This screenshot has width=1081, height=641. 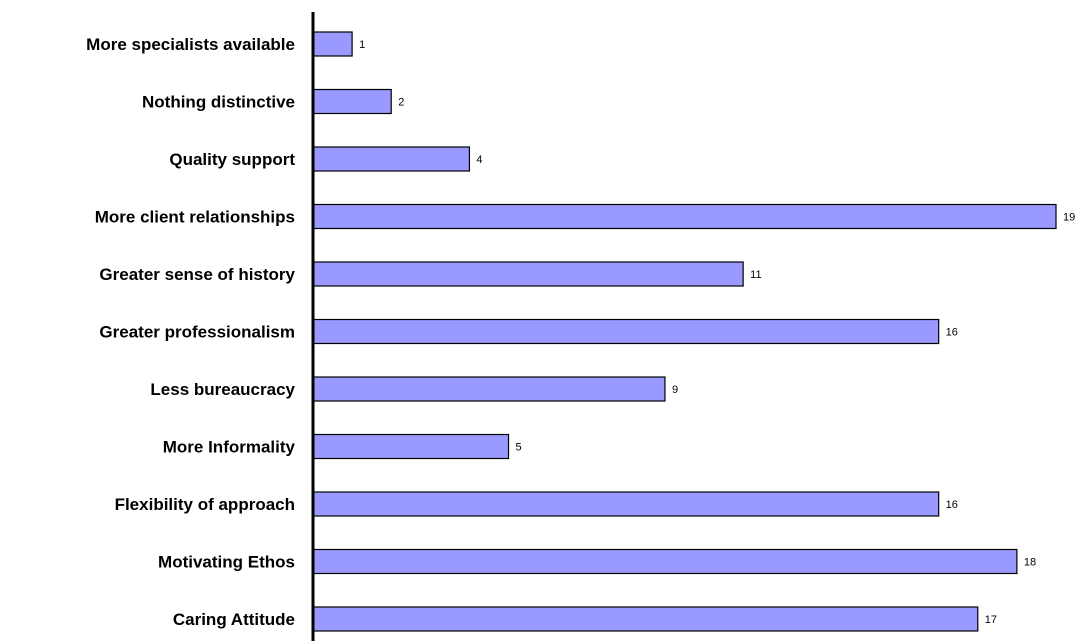 I want to click on data-label: 9, so click(x=675, y=390).